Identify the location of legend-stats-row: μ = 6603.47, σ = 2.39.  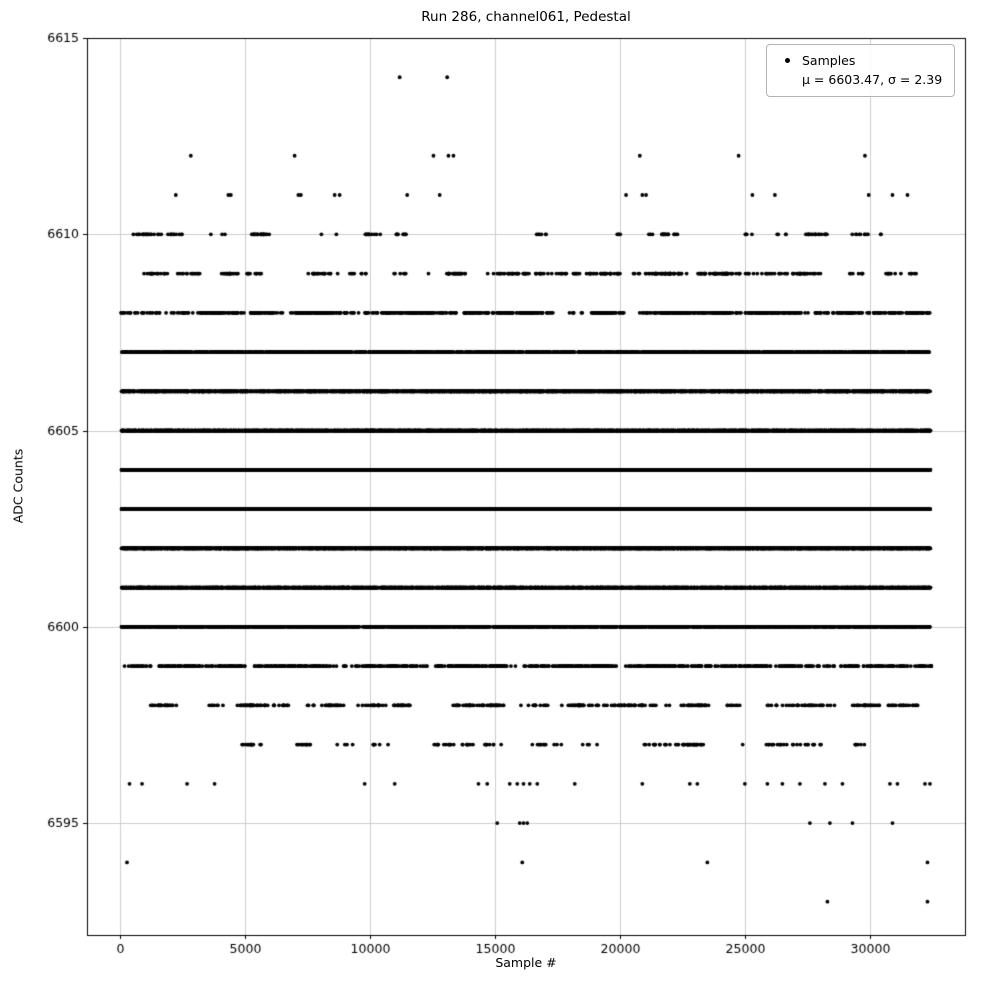
(859, 79).